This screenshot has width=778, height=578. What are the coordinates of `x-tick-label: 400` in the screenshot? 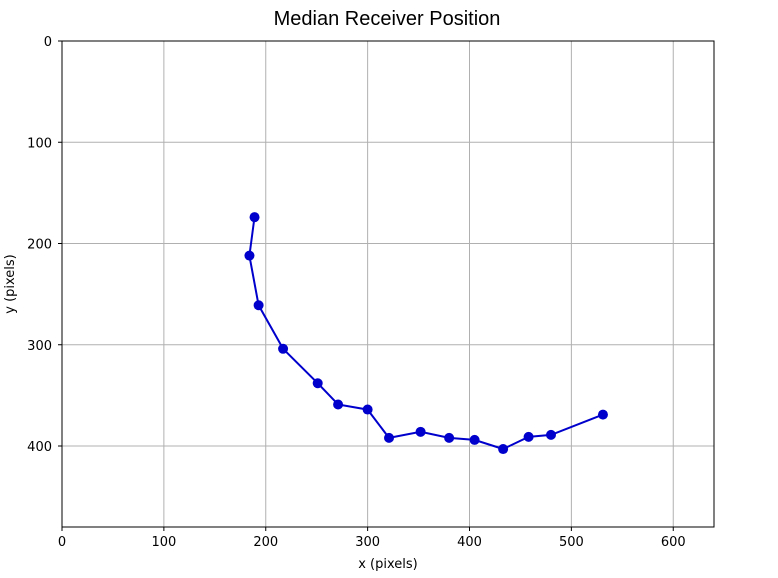 It's located at (469, 542).